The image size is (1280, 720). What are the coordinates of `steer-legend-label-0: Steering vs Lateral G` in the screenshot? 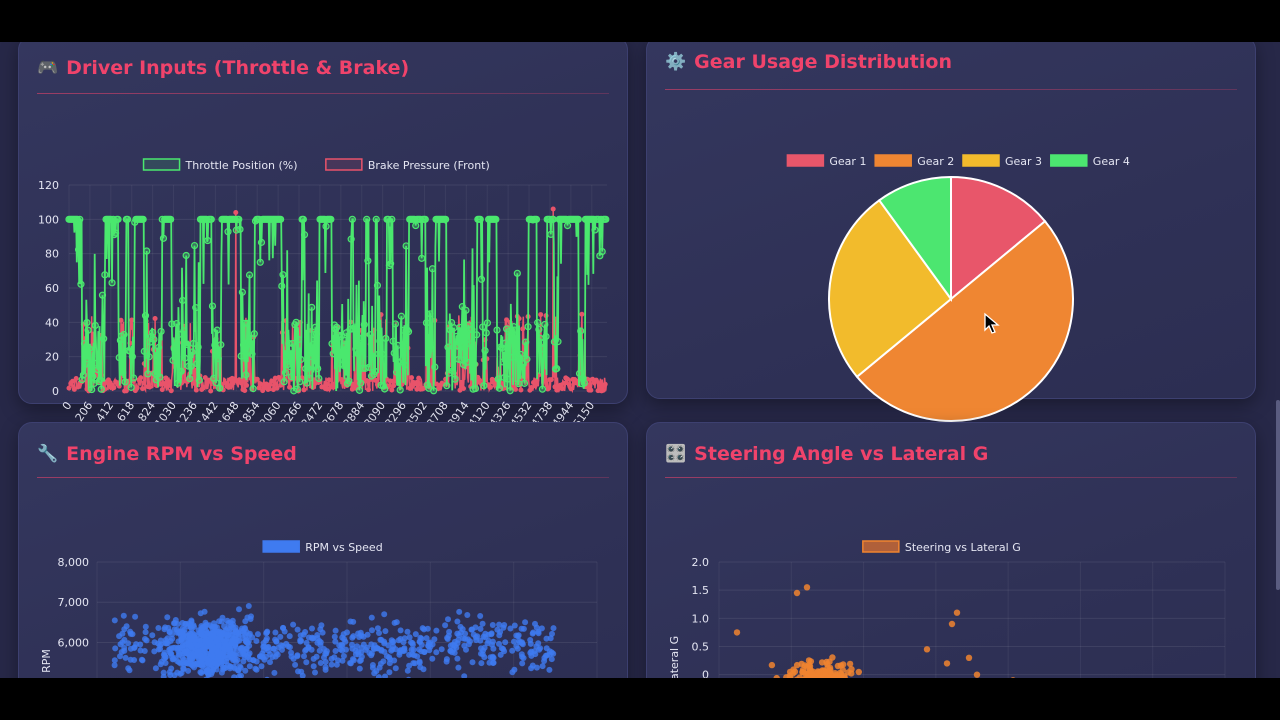 It's located at (963, 547).